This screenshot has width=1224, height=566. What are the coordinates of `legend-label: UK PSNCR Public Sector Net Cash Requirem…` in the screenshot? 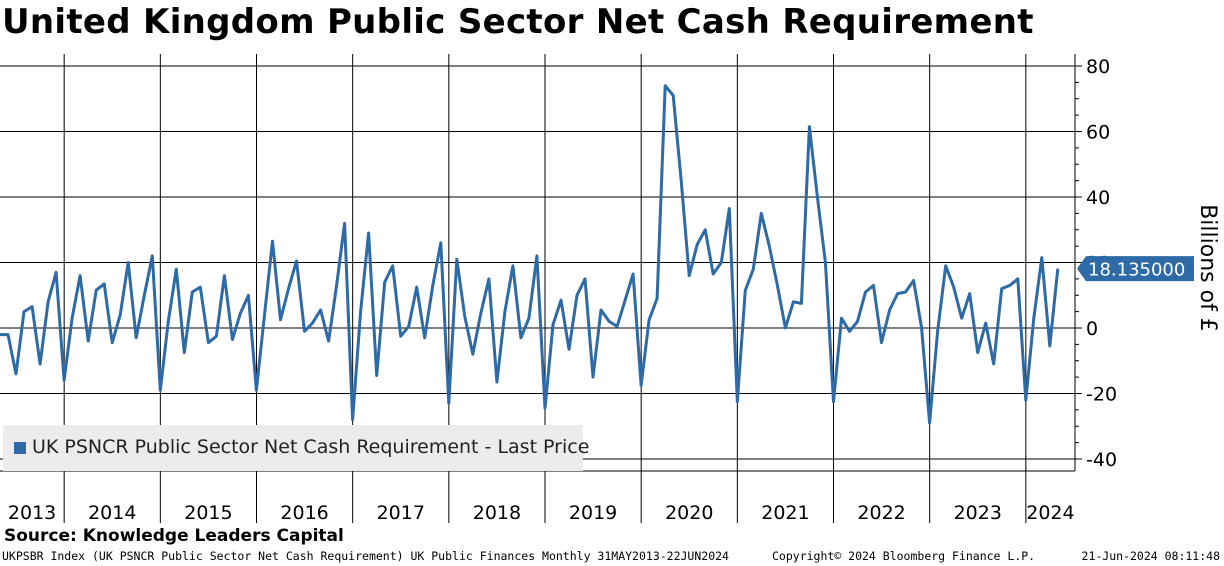 It's located at (311, 447).